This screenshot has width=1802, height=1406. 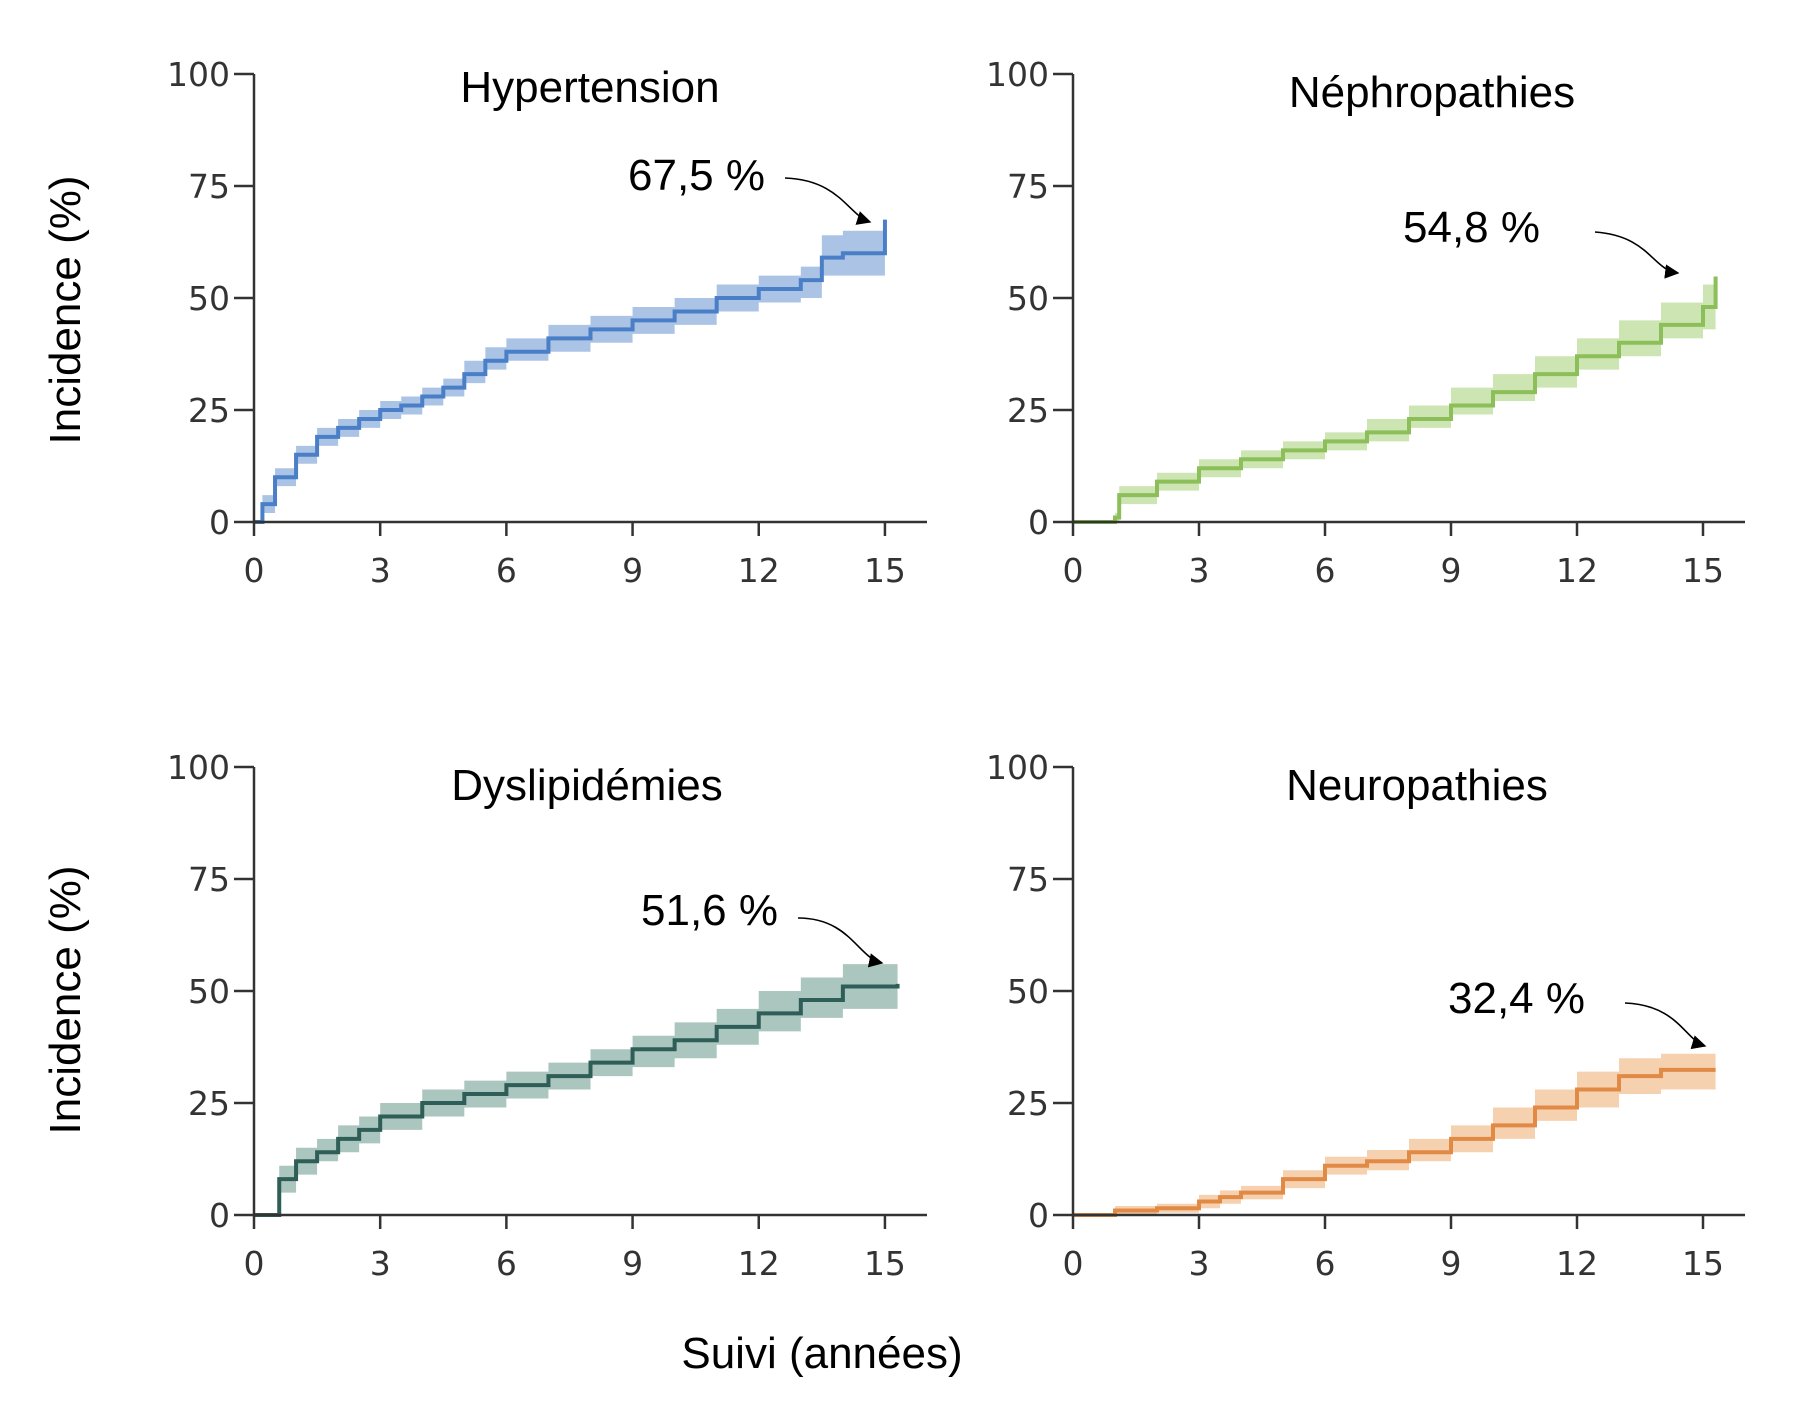 What do you see at coordinates (1417, 785) in the screenshot?
I see `panel-title-3: Neuropathies` at bounding box center [1417, 785].